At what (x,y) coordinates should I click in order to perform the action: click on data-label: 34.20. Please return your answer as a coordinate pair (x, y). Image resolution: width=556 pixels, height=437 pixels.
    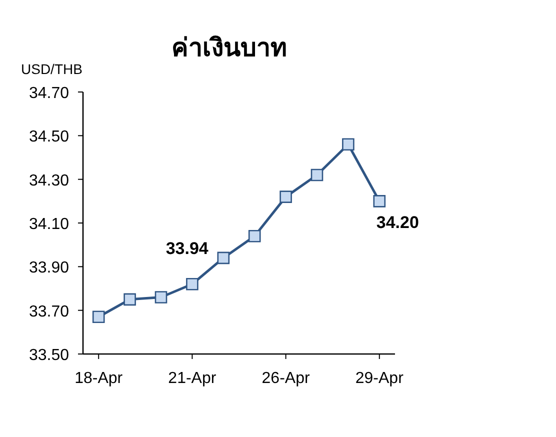
    Looking at the image, I should click on (397, 222).